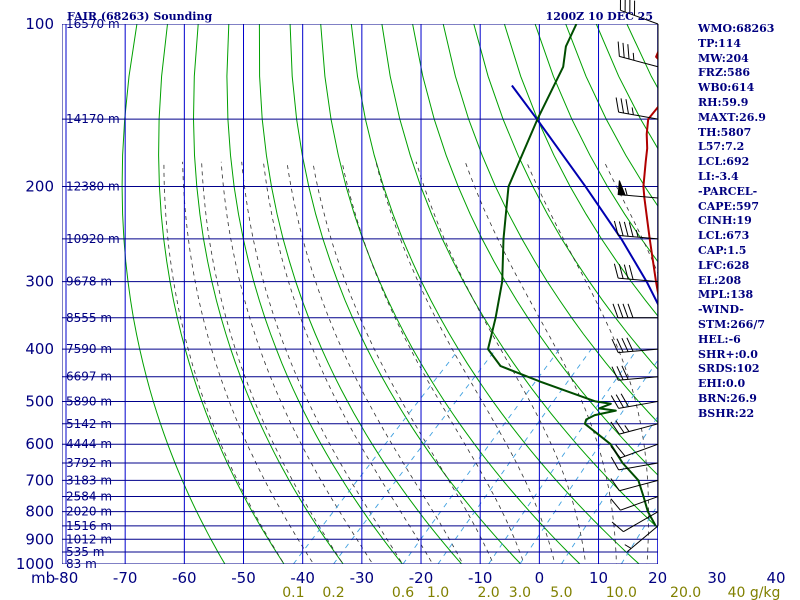 Image resolution: width=800 pixels, height=600 pixels. Describe the element at coordinates (89, 318) in the screenshot. I see `height-label: 8555 m` at that location.